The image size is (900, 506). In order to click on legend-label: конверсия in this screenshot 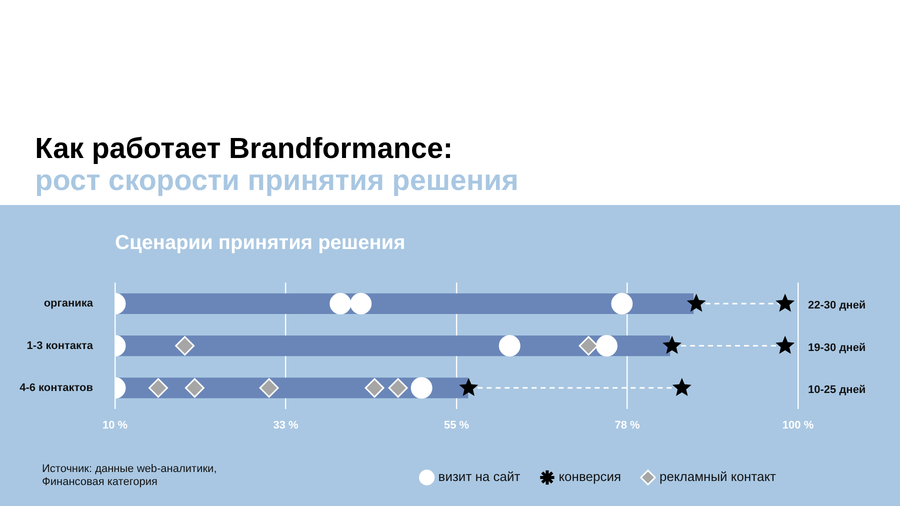, I will do `click(589, 476)`.